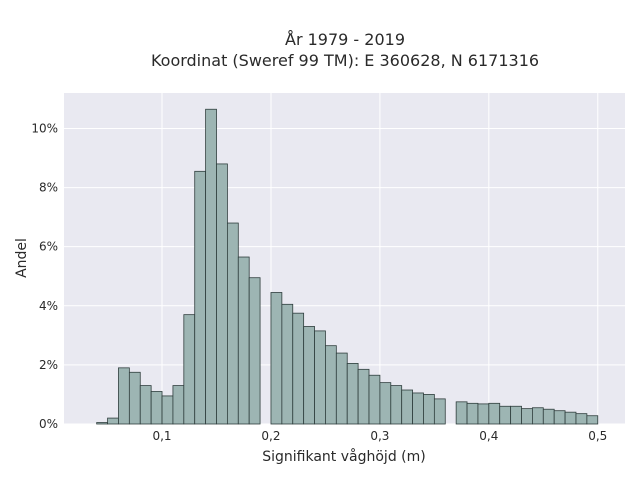  Describe the element at coordinates (48, 247) in the screenshot. I see `y-tick-label: 6%` at that location.